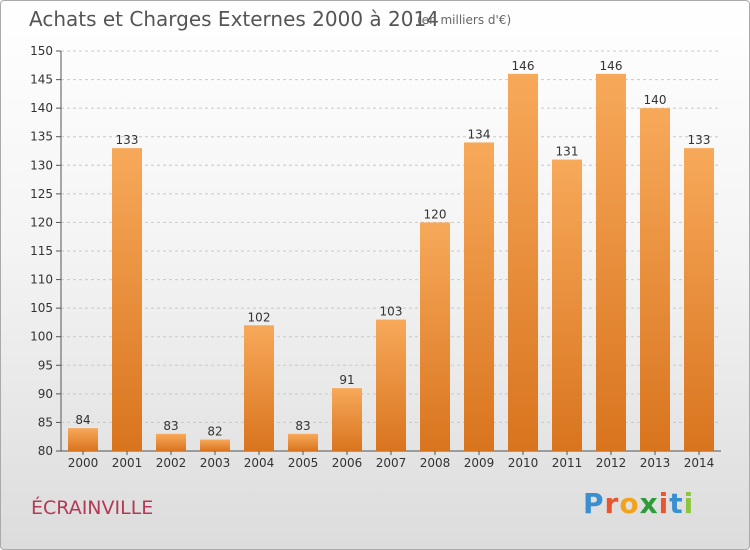 This screenshot has width=750, height=550. What do you see at coordinates (649, 503) in the screenshot?
I see `logo-letter: x` at bounding box center [649, 503].